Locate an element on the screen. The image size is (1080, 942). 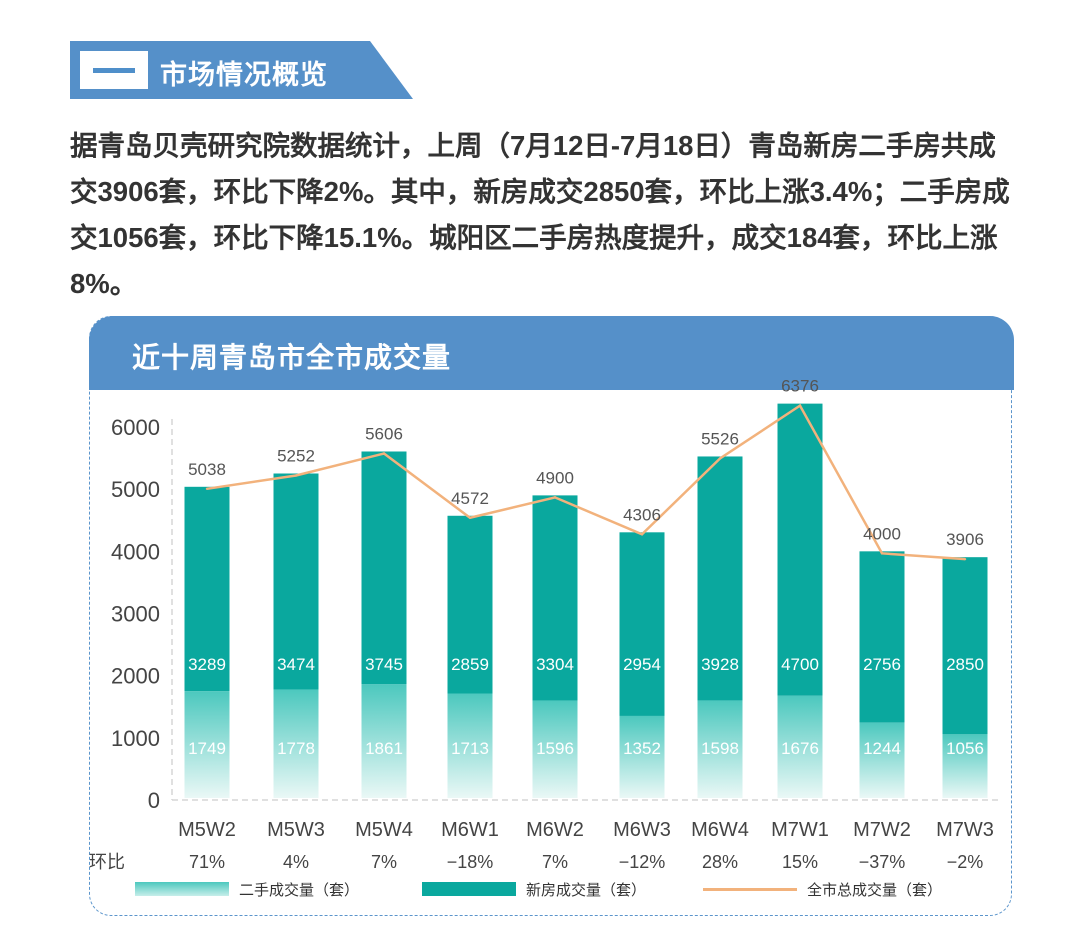
label-second-hand: 1598 is located at coordinates (720, 748).